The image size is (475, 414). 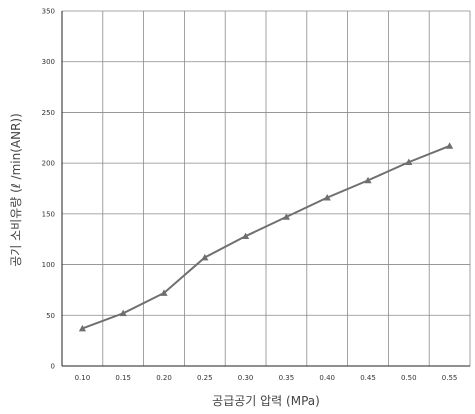 I want to click on x-tick-label: 0.40, so click(x=327, y=378).